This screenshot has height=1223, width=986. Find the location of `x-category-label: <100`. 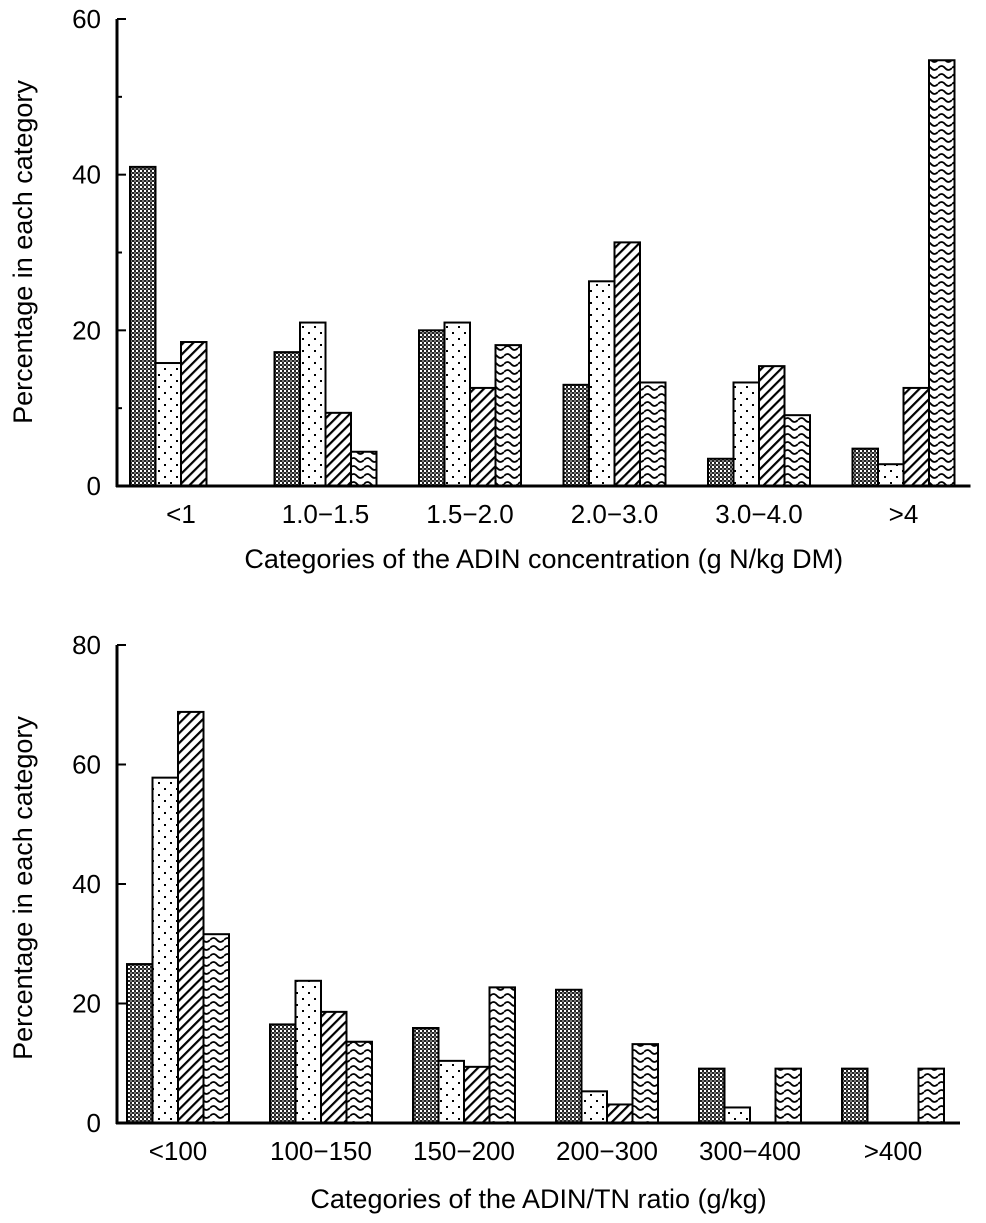

x-category-label: <100 is located at coordinates (178, 1151).